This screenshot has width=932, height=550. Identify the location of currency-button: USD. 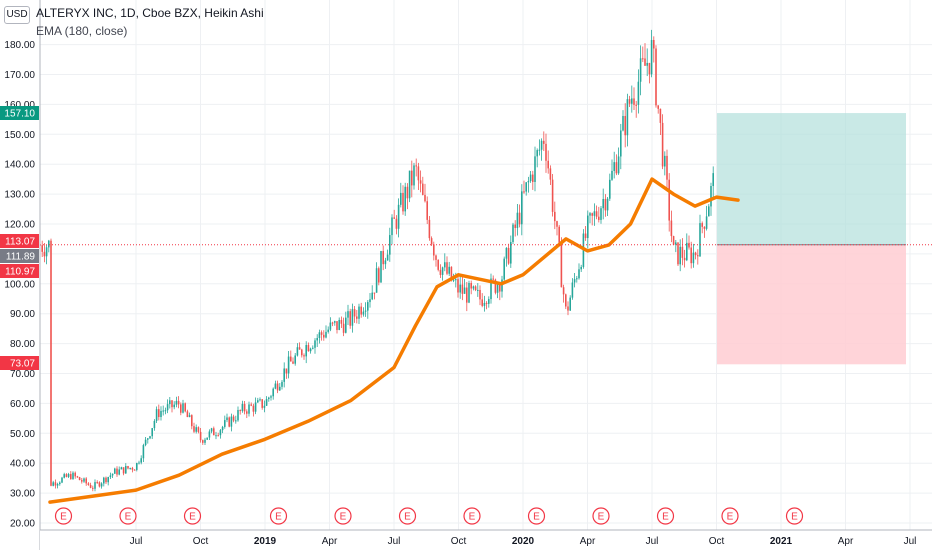
(17, 15).